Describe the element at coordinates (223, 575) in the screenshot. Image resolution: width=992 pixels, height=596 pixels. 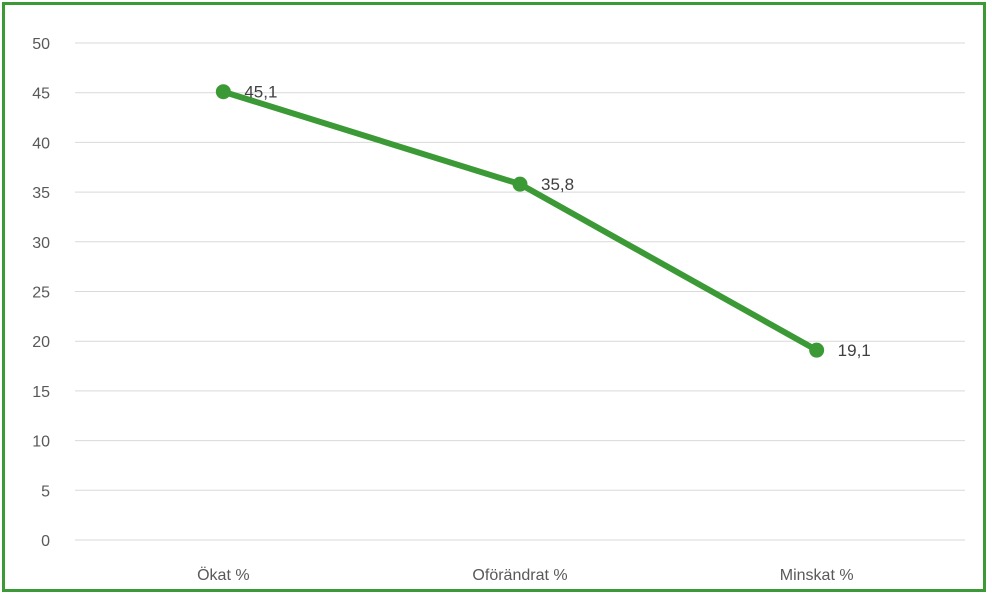
I see `x-tick-label: Ökat %` at that location.